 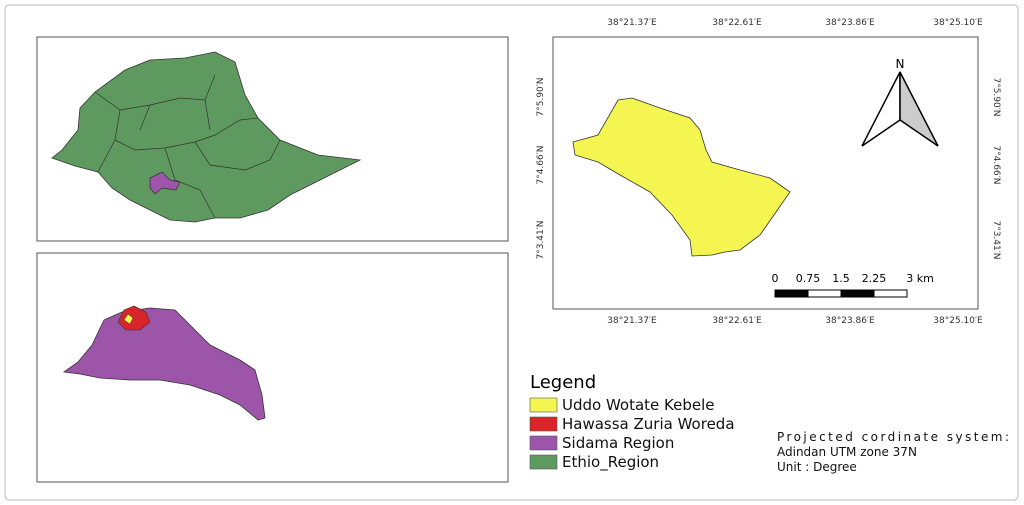 I want to click on projection-text: Adindan UTM zone 37N, so click(x=847, y=452).